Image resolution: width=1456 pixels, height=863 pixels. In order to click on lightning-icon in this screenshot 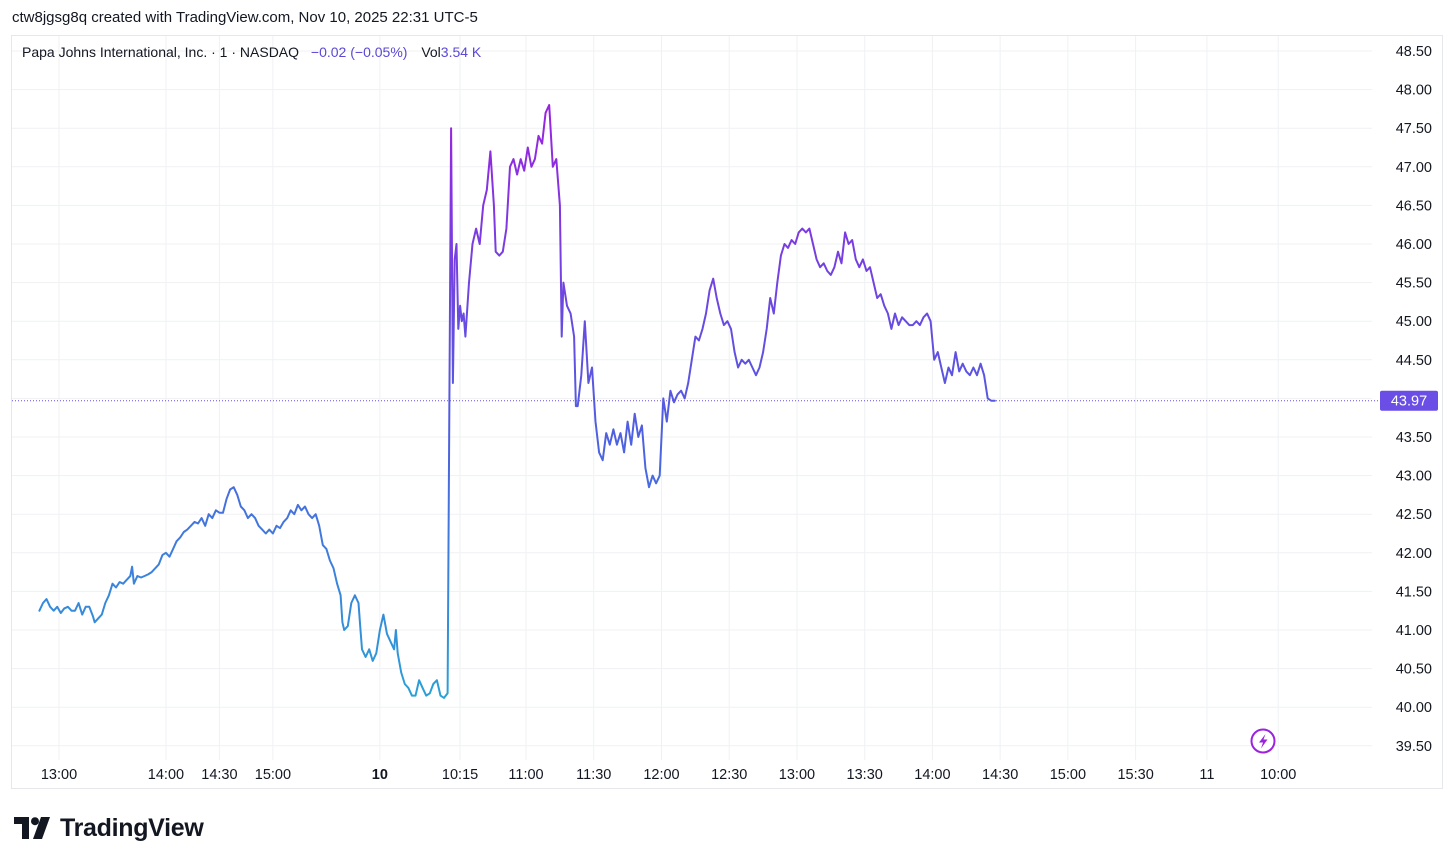, I will do `click(1263, 741)`.